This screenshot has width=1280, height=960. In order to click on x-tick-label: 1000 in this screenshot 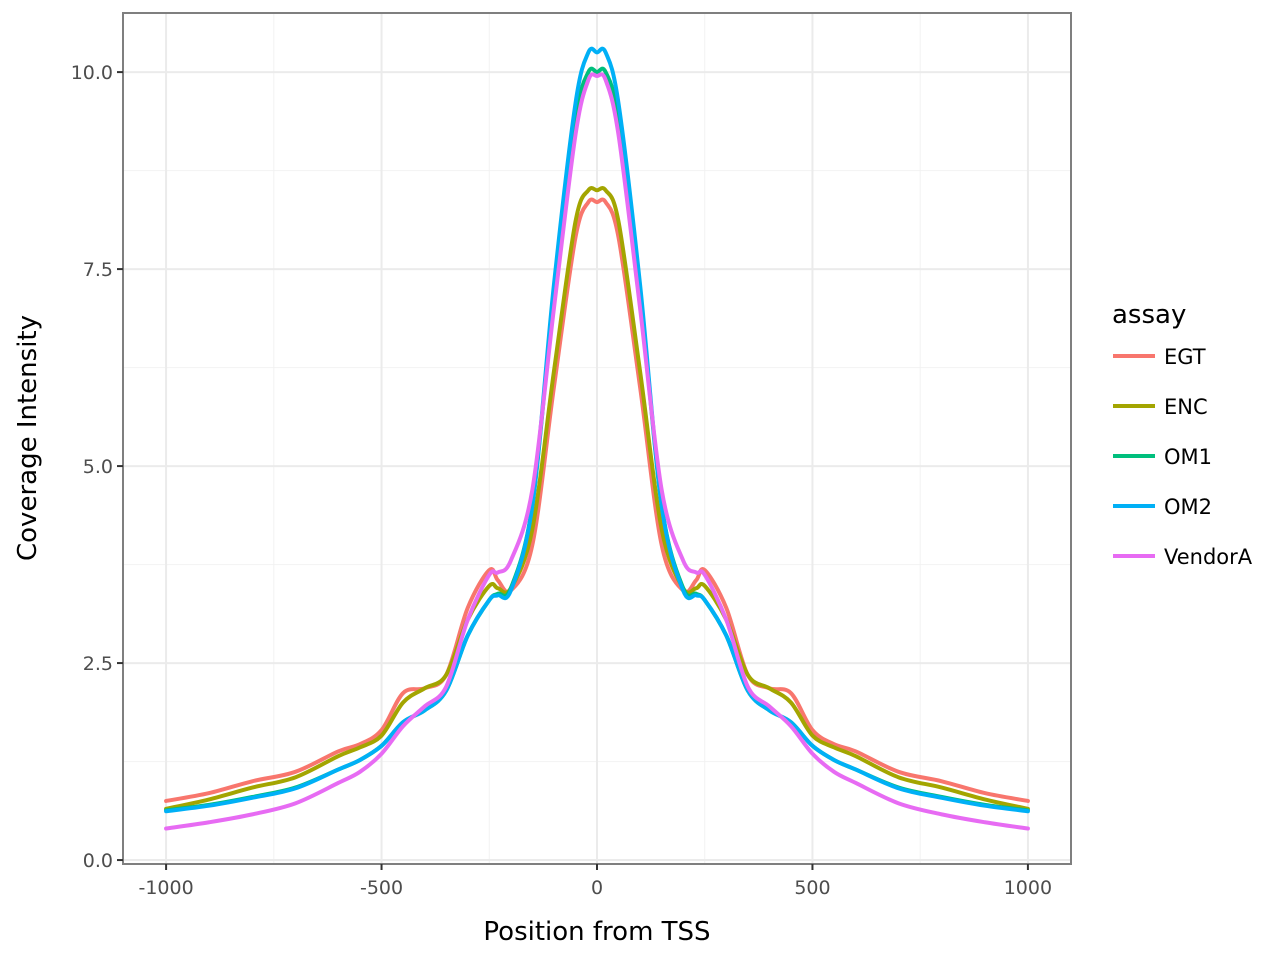, I will do `click(1028, 888)`.